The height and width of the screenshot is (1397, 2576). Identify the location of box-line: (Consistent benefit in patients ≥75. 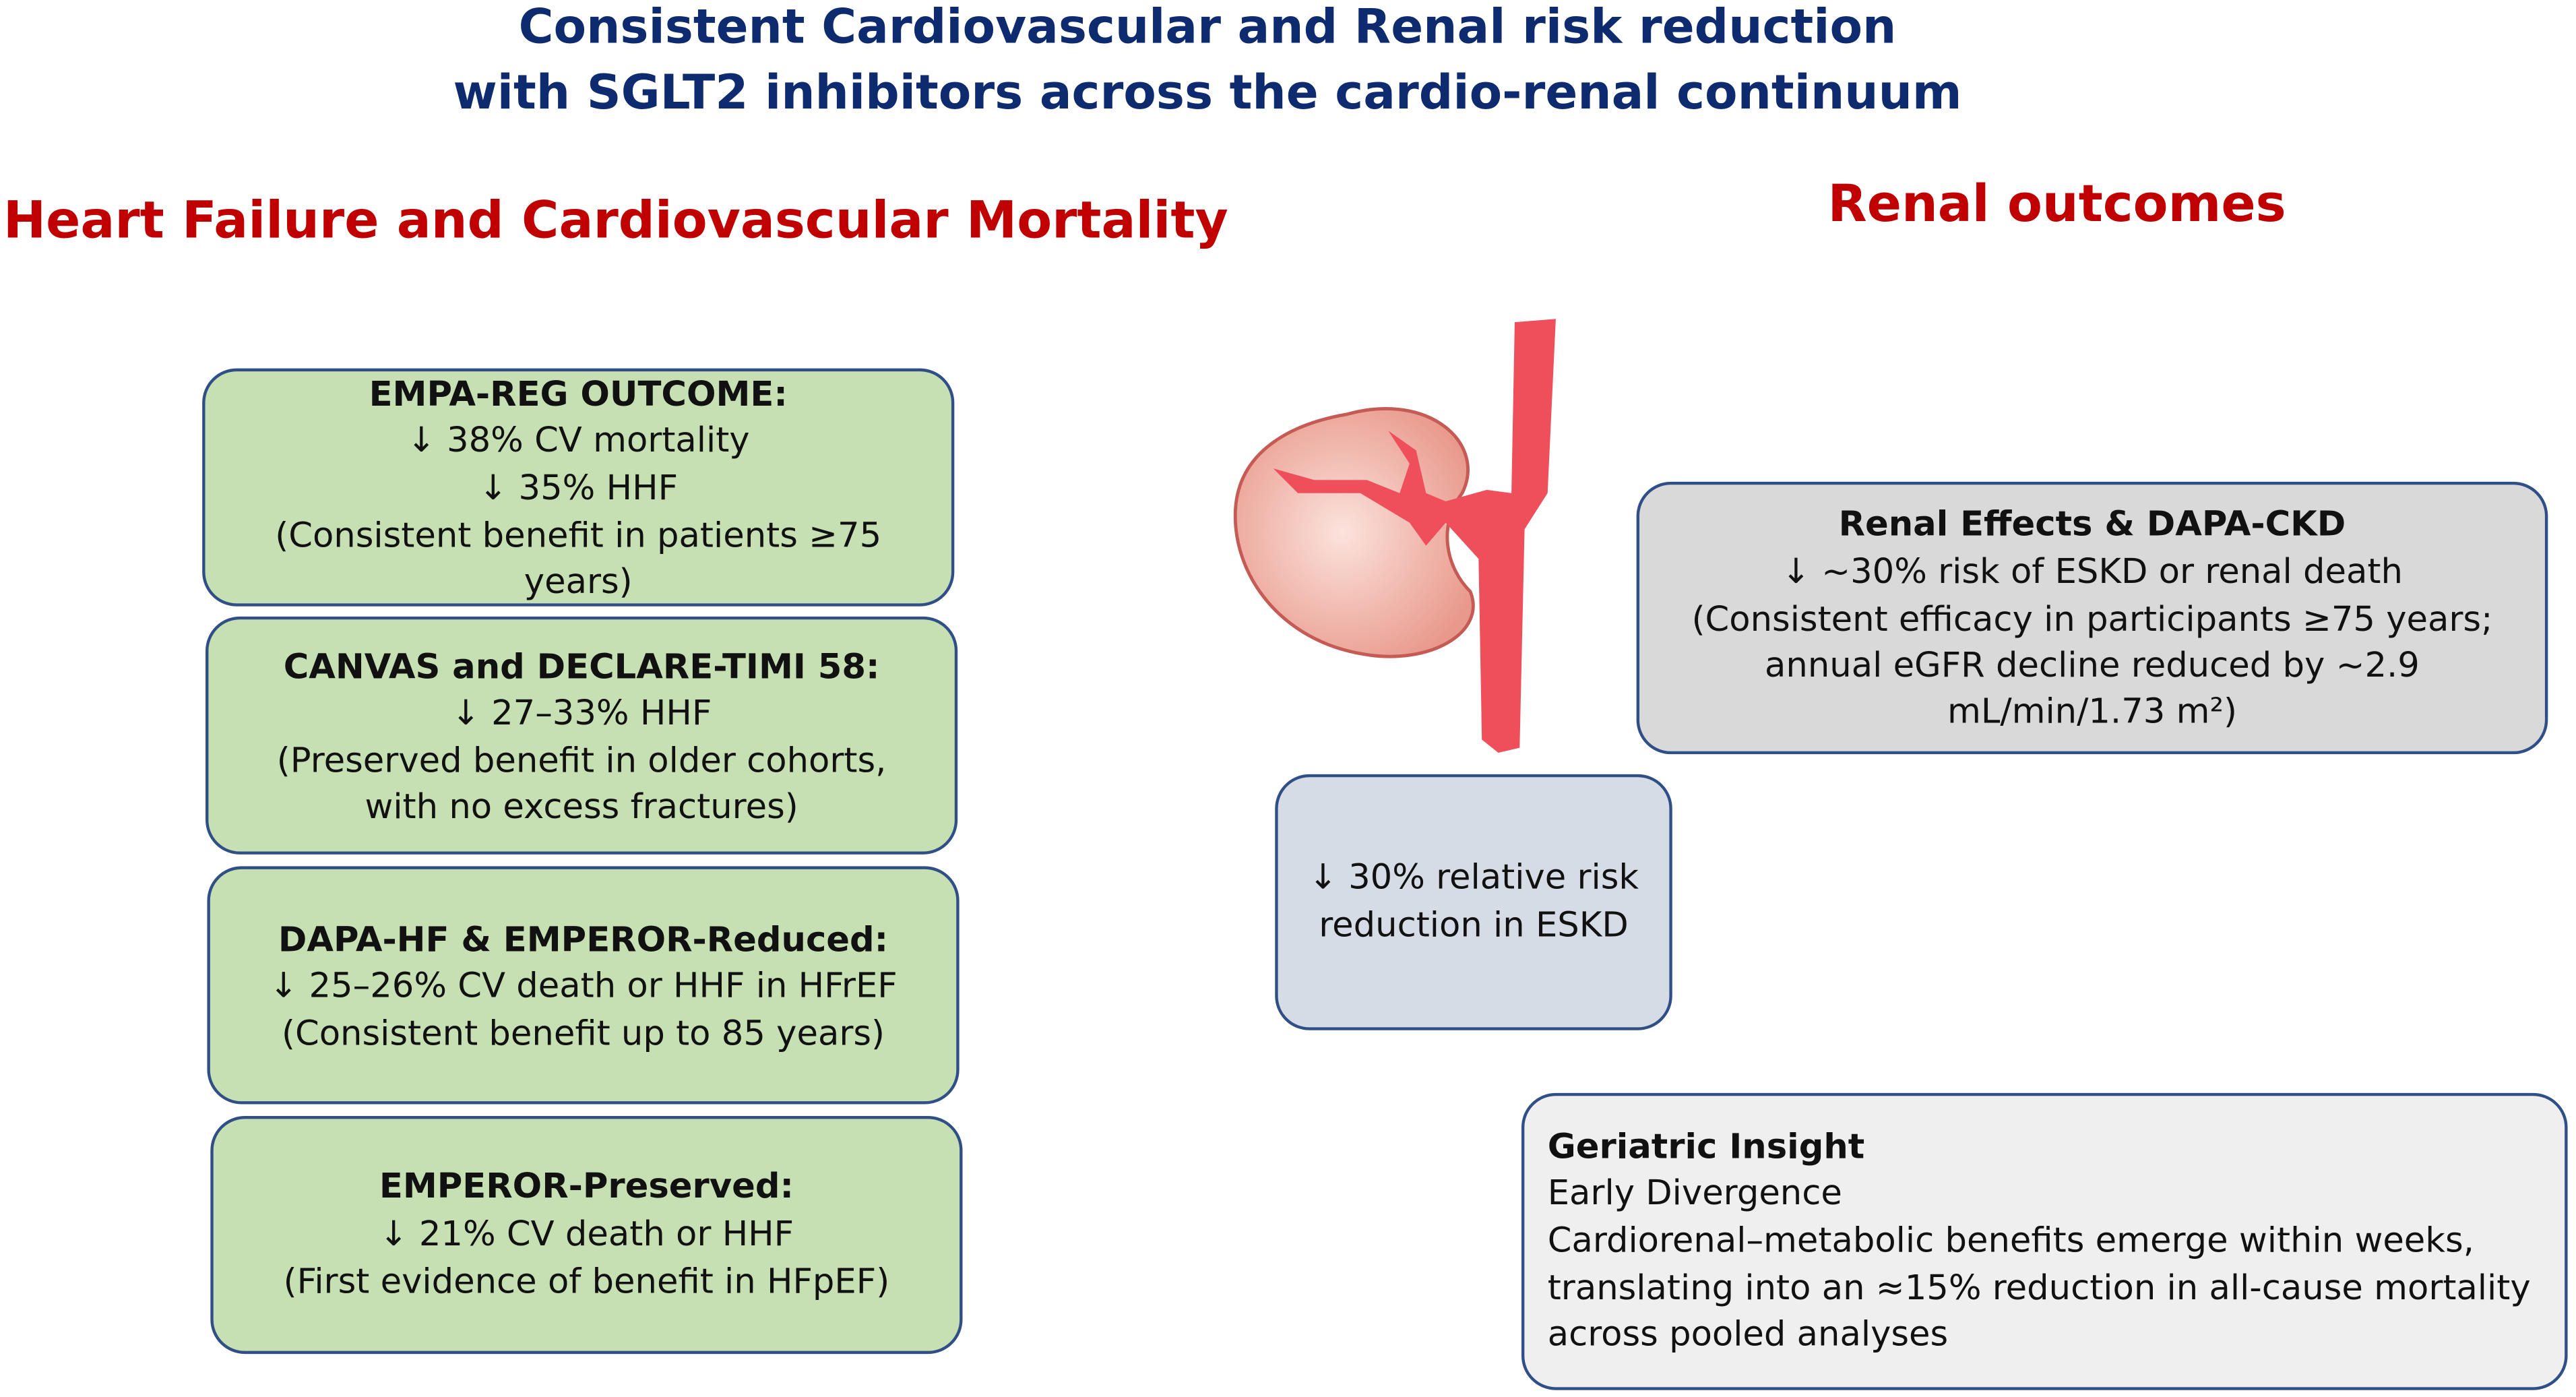
(578, 536).